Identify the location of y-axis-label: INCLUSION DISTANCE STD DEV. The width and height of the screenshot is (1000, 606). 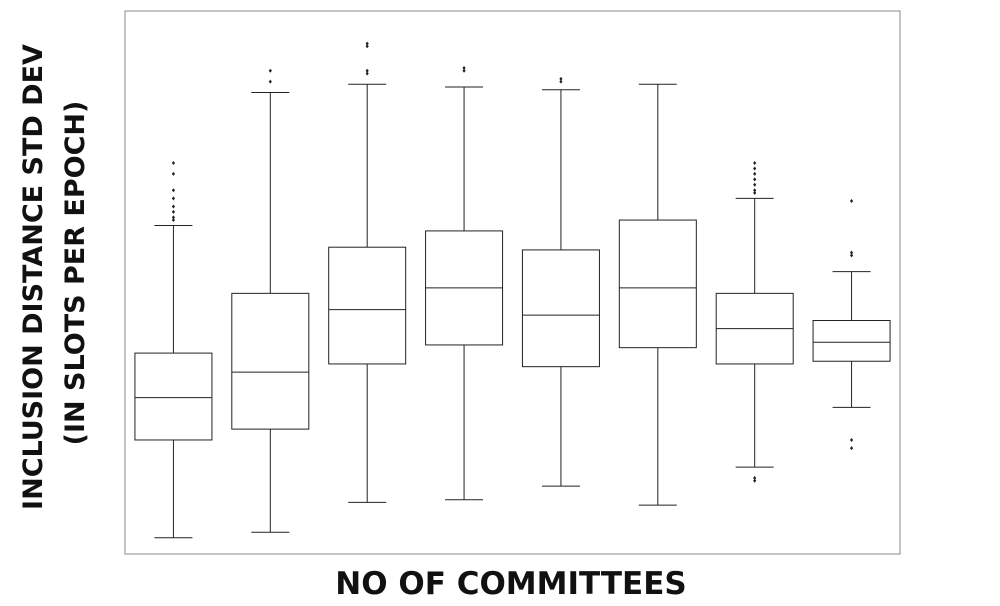
(33, 277).